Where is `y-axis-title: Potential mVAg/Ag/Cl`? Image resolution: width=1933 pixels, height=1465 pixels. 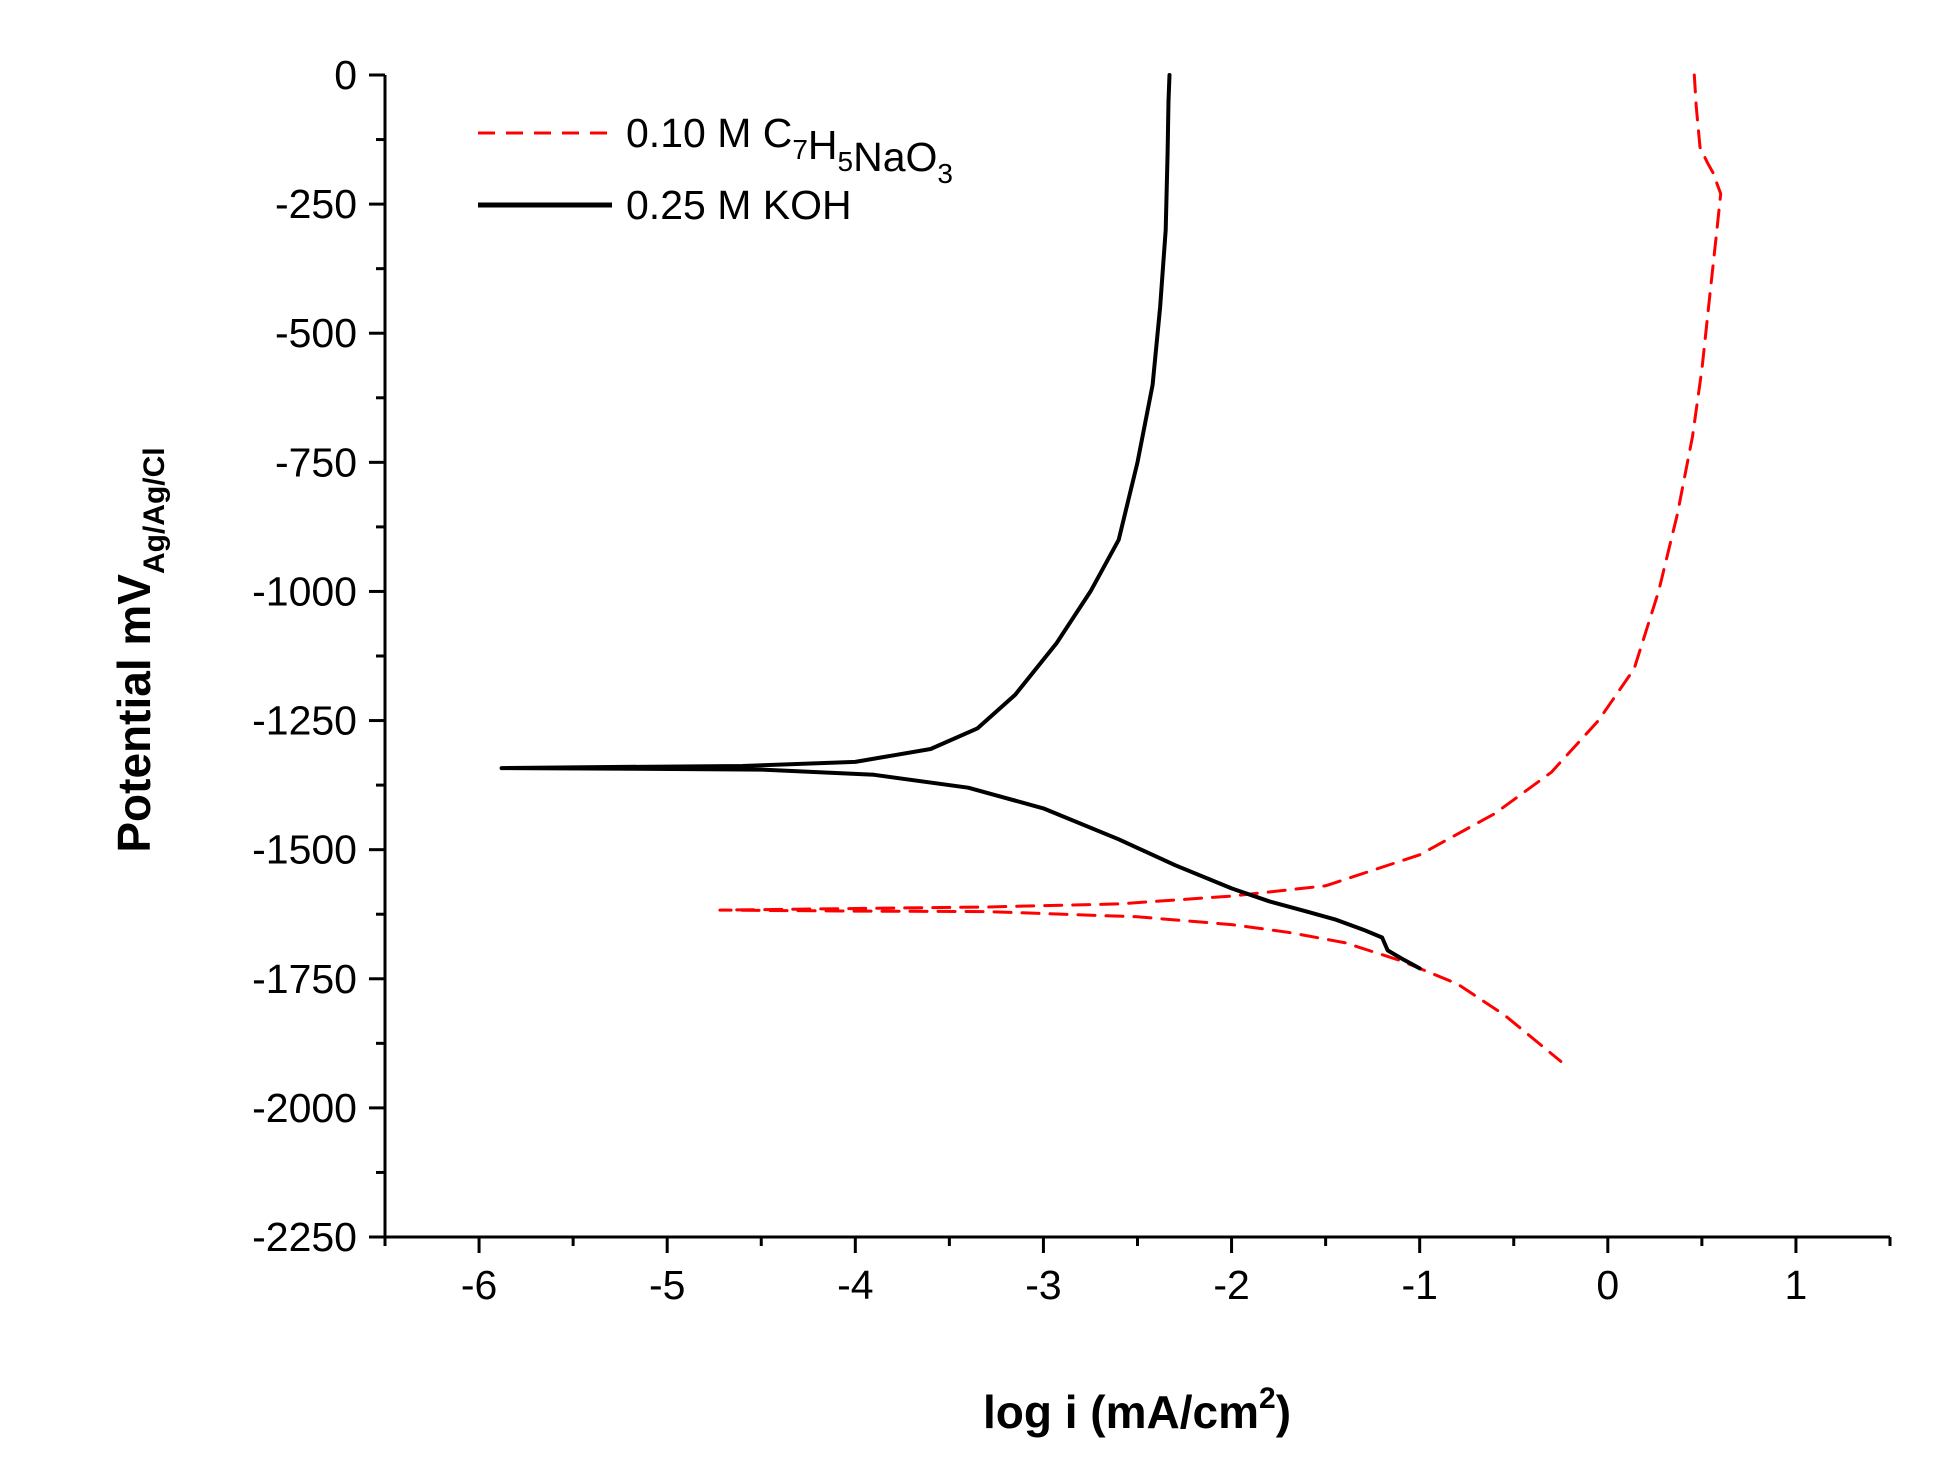 y-axis-title: Potential mVAg/Ag/Cl is located at coordinates (139, 649).